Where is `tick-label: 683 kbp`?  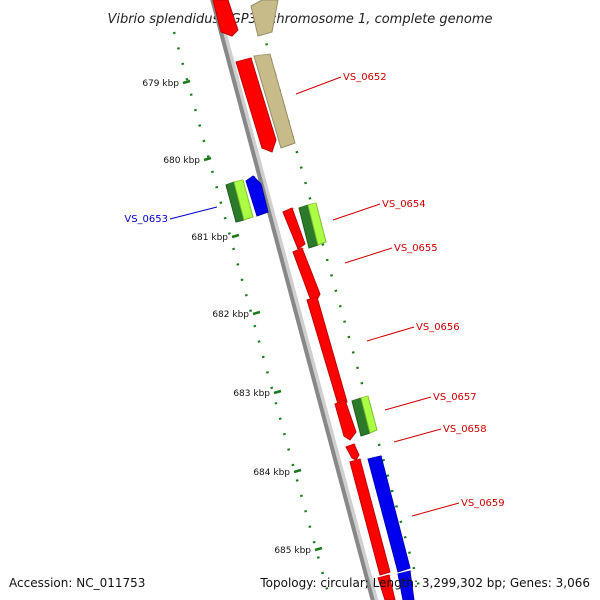 tick-label: 683 kbp is located at coordinates (251, 394).